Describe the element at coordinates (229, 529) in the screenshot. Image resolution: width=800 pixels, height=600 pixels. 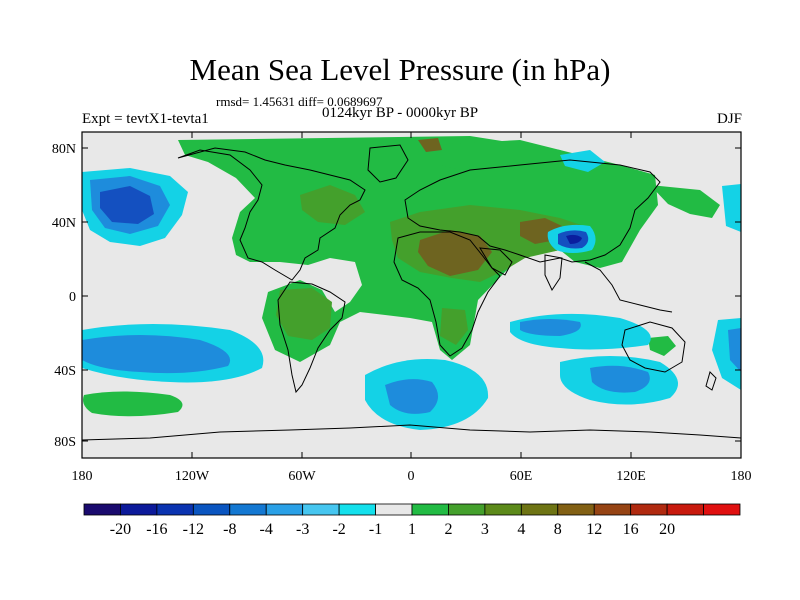
I see `colorbar-label: -8` at that location.